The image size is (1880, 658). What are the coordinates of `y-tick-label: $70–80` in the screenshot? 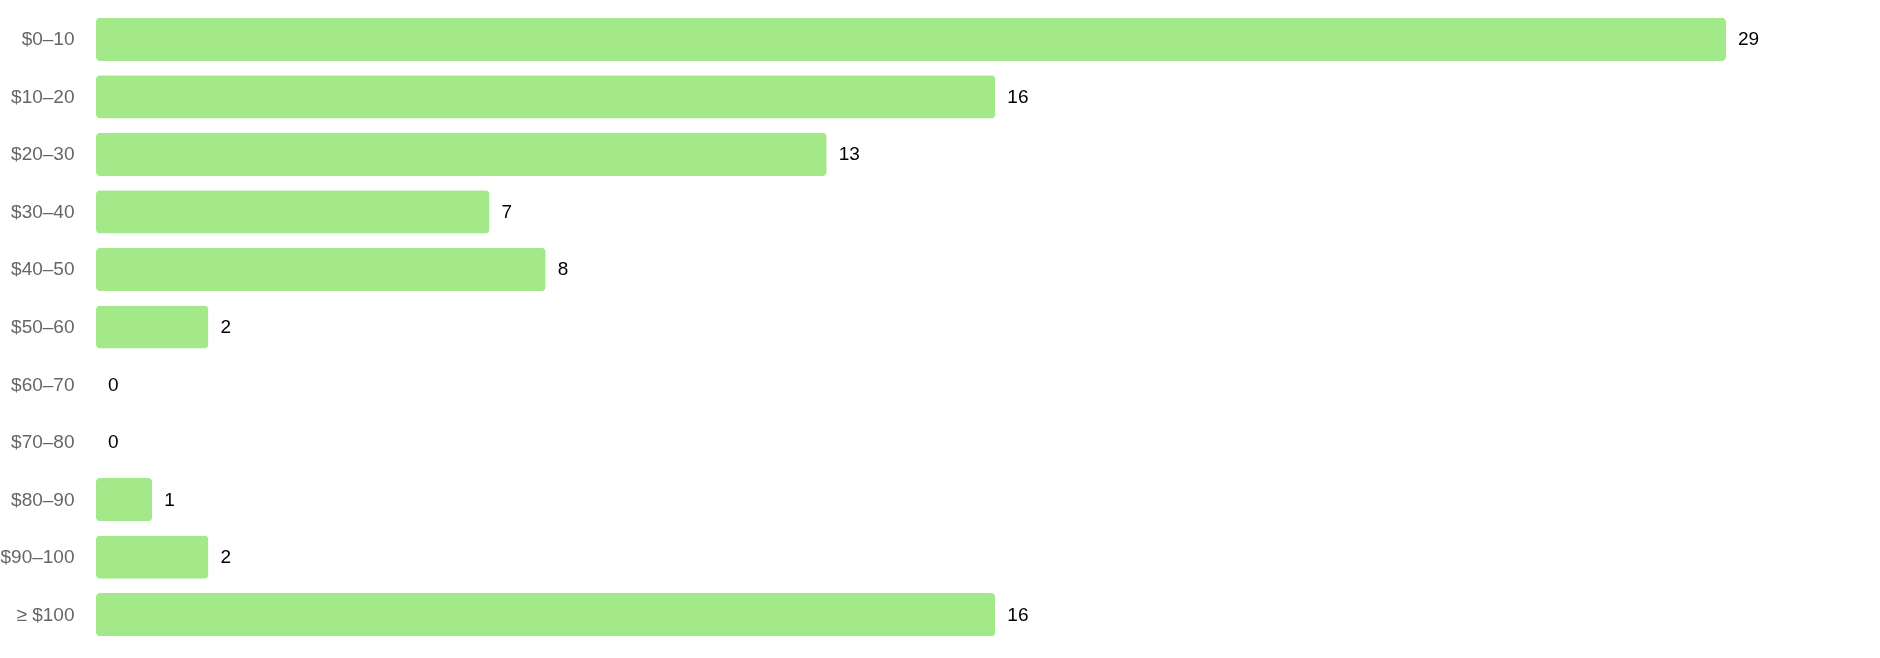 It's located at (43, 442).